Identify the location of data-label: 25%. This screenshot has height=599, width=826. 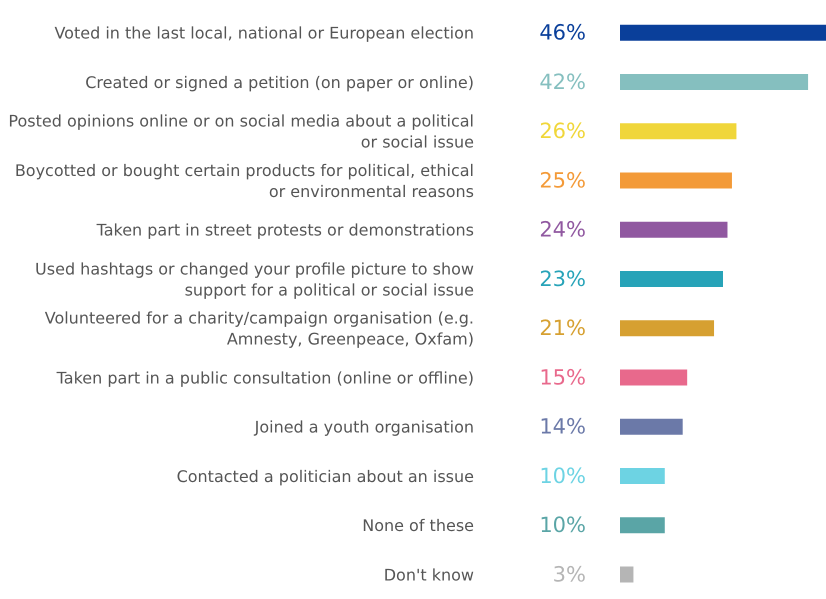
(562, 180).